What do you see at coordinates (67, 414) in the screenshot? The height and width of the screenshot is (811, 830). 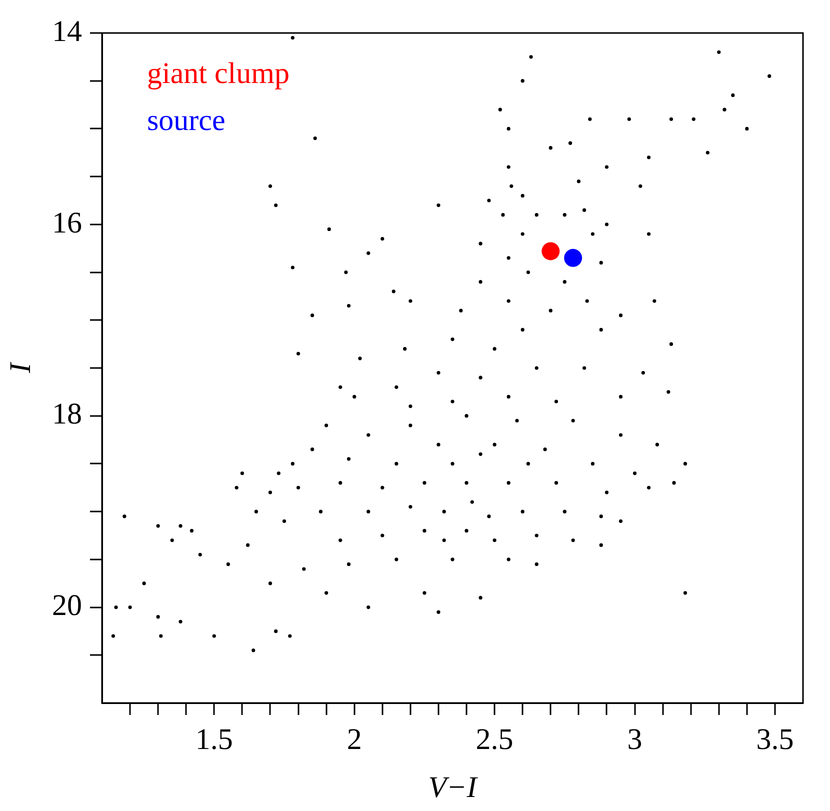 I see `y-tick-label: 18` at bounding box center [67, 414].